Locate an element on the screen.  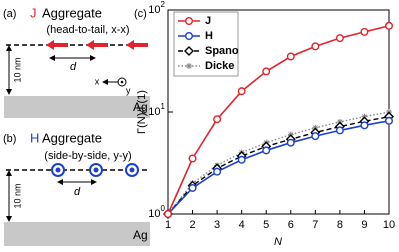
x-tick-label: 3 is located at coordinates (217, 225).